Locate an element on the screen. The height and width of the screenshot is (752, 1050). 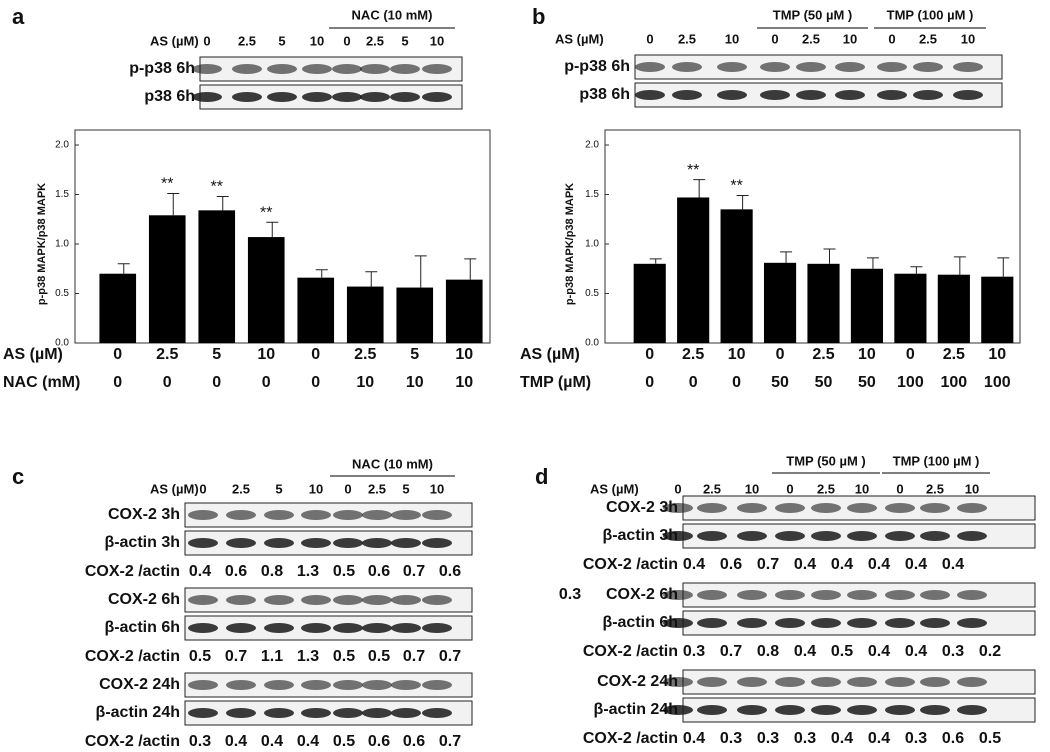
panel-label: d is located at coordinates (541, 476).